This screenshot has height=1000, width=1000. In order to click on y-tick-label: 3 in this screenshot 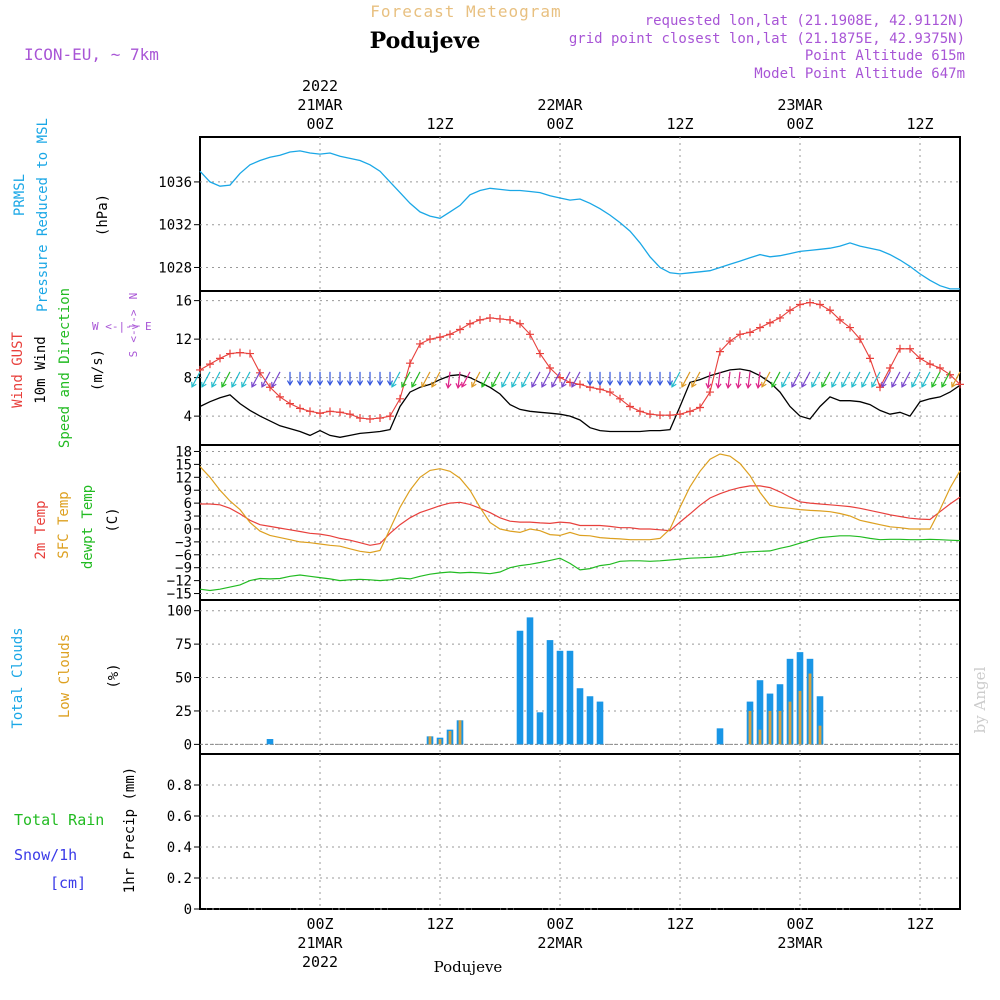, I will do `click(188, 517)`.